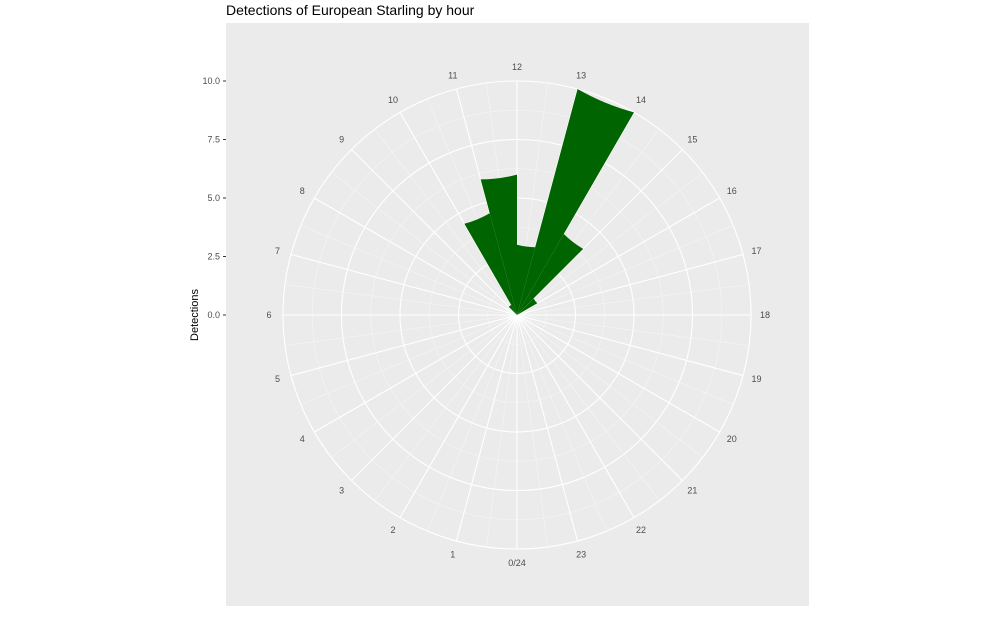 This screenshot has width=1000, height=632. I want to click on y-tick-label: 7.5, so click(213, 140).